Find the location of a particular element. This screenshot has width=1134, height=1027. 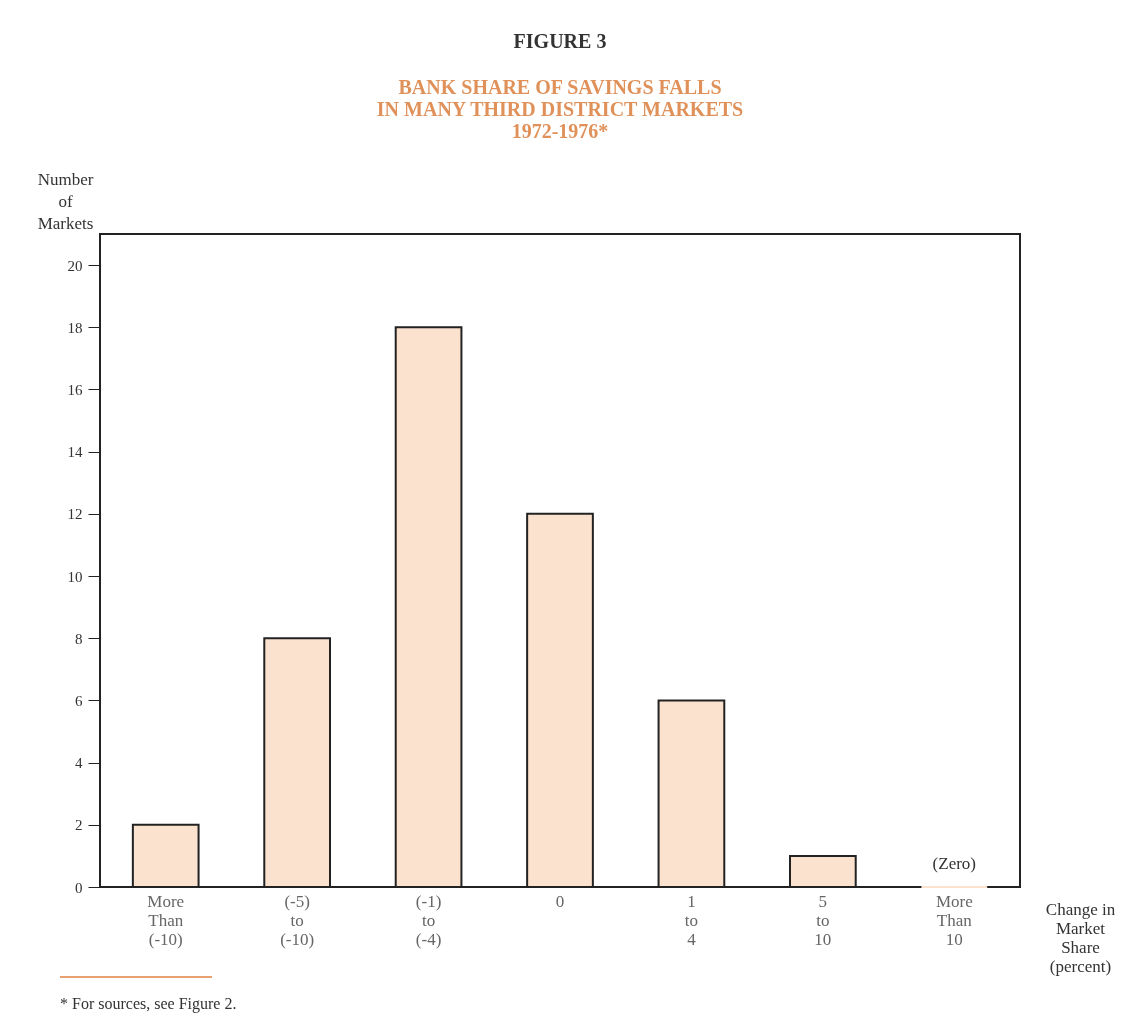

annotation: (Zero) is located at coordinates (954, 863).